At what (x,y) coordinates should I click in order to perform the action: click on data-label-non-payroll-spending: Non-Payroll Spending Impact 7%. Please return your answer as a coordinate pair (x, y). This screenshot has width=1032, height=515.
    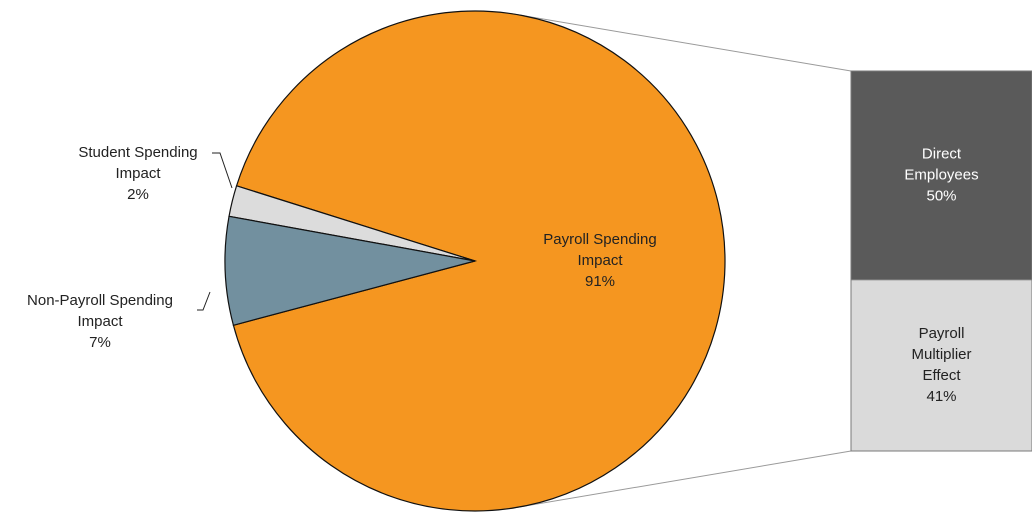
    Looking at the image, I should click on (100, 321).